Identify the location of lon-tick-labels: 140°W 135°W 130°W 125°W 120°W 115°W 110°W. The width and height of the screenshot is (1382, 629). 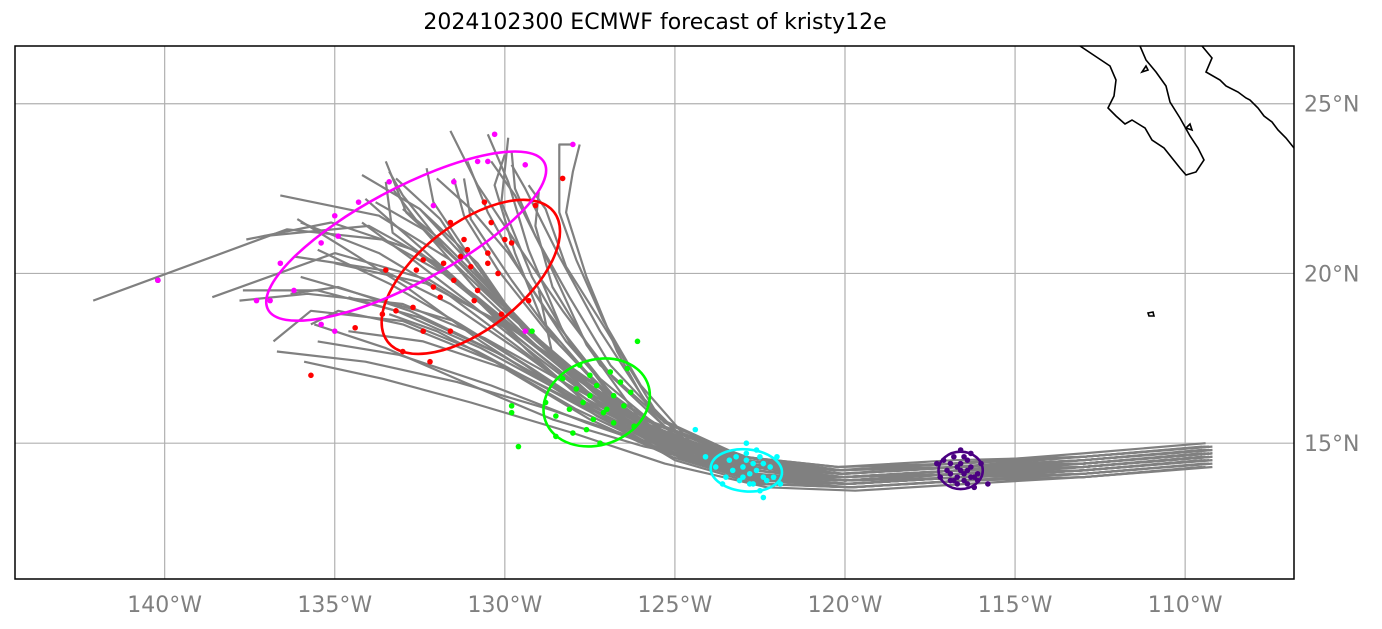
(674, 605).